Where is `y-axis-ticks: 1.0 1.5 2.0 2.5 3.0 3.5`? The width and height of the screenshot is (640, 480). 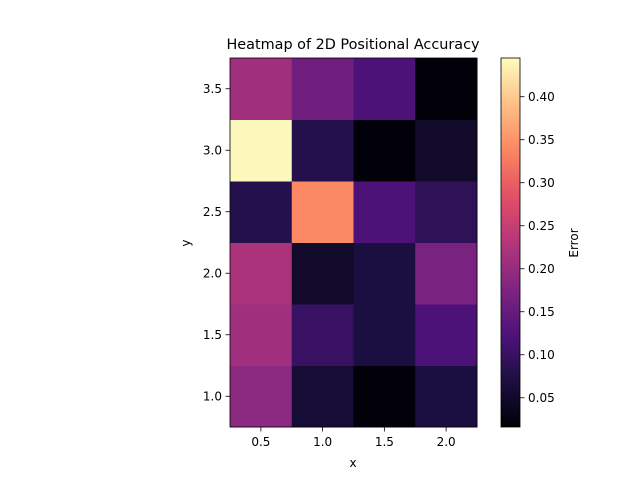
y-axis-ticks: 1.0 1.5 2.0 2.5 3.0 3.5 is located at coordinates (216, 243).